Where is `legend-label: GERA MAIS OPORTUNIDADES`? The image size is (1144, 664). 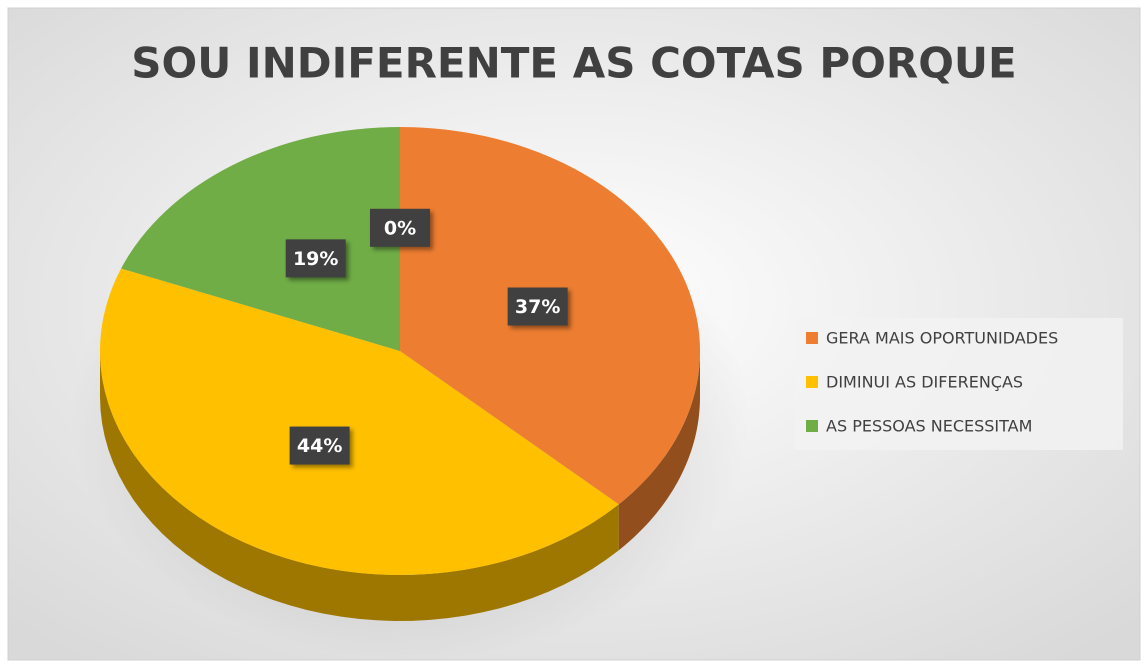
legend-label: GERA MAIS OPORTUNIDADES is located at coordinates (942, 338).